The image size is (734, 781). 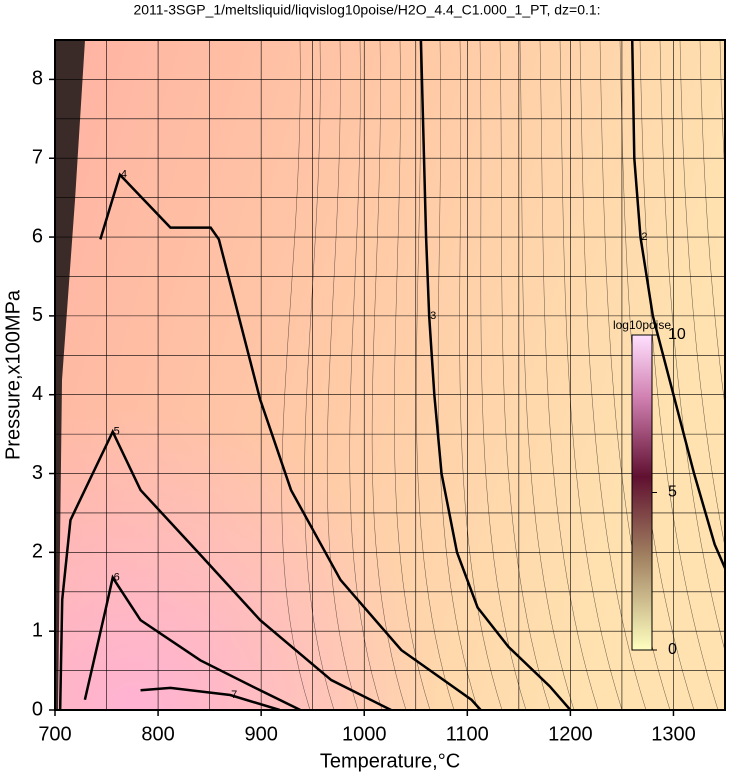 What do you see at coordinates (364, 734) in the screenshot?
I see `x-tick-label: 1000` at bounding box center [364, 734].